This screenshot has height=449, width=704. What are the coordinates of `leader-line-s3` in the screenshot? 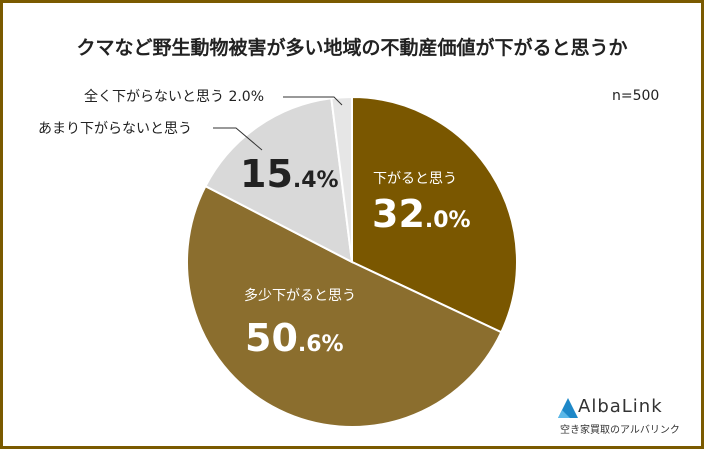 It's located at (238, 139).